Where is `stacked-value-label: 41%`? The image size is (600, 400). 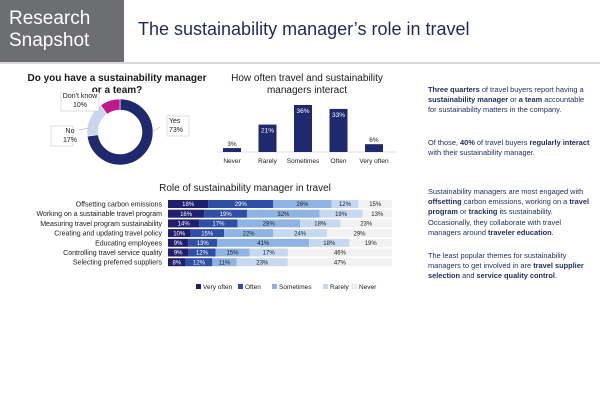 stacked-value-label: 41% is located at coordinates (263, 244).